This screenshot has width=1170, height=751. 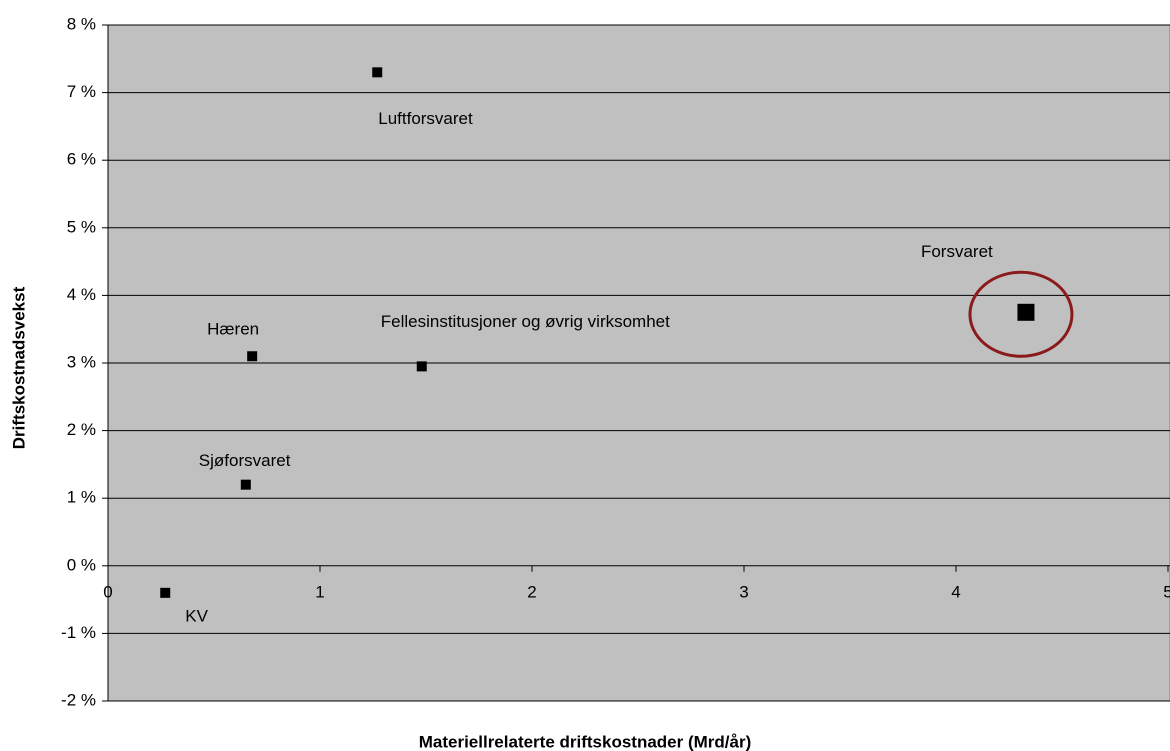 I want to click on y-tick-label: 6 %, so click(x=81, y=159).